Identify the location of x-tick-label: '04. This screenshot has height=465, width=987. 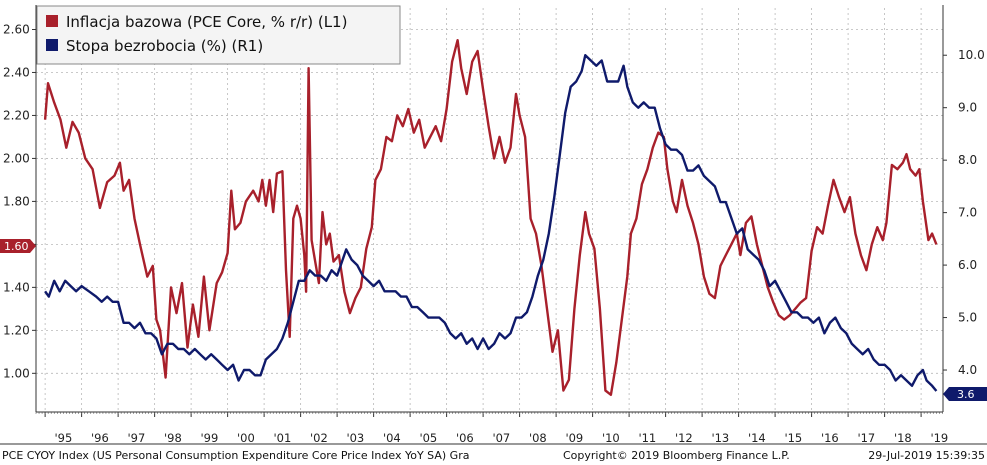
(392, 438).